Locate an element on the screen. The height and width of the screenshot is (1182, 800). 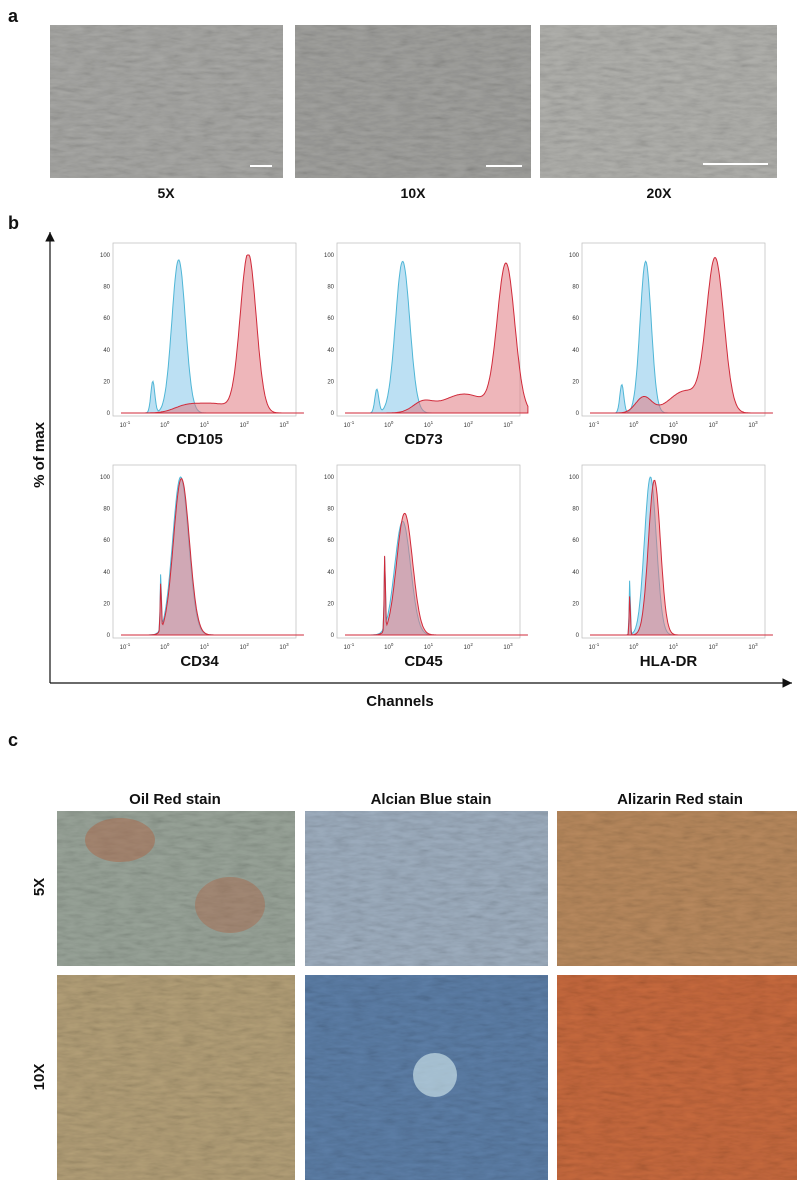
magnification: 20X is located at coordinates (660, 193).